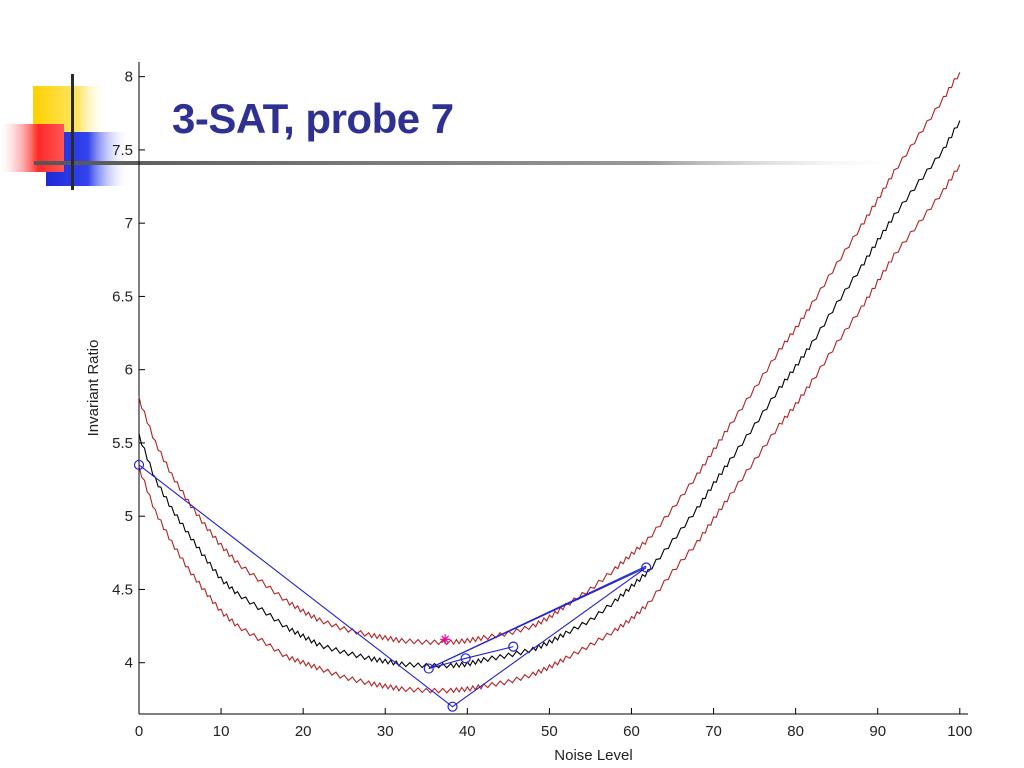 The height and width of the screenshot is (768, 1024). I want to click on x-tick-label: 50, so click(549, 731).